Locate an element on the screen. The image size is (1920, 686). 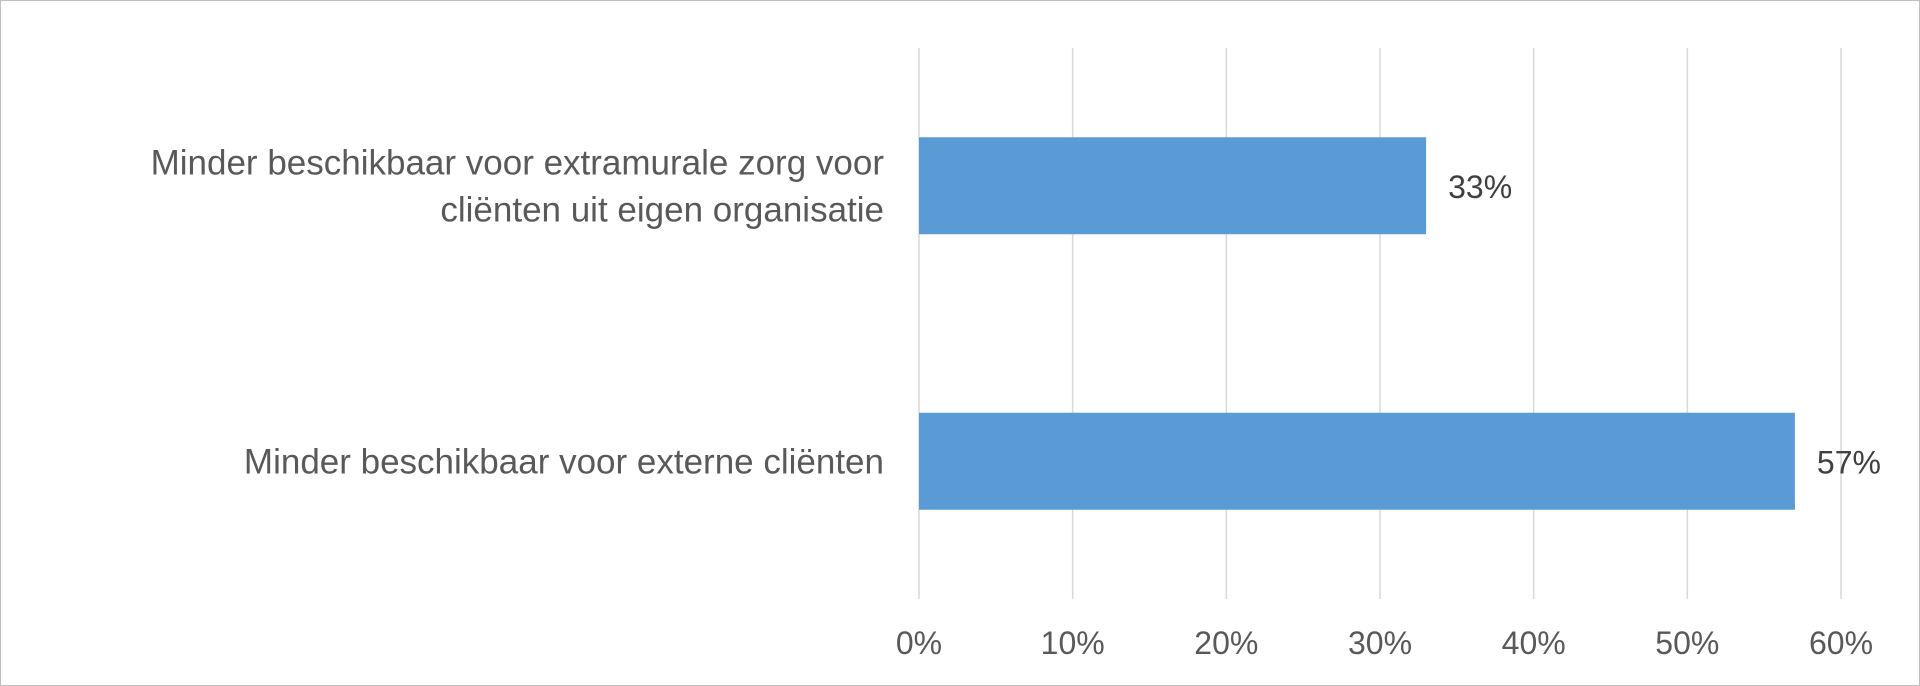
x-tick-label: 30% is located at coordinates (1380, 643).